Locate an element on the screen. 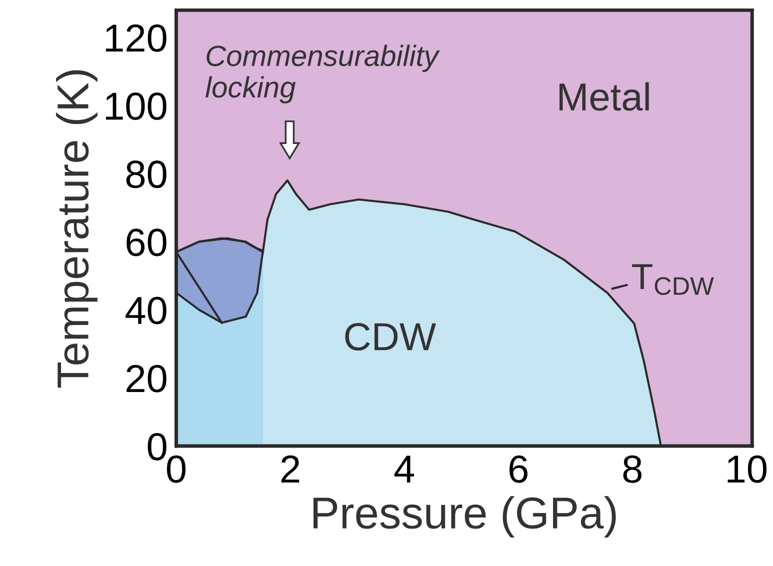  y-tick-label: 120 is located at coordinates (136, 38).